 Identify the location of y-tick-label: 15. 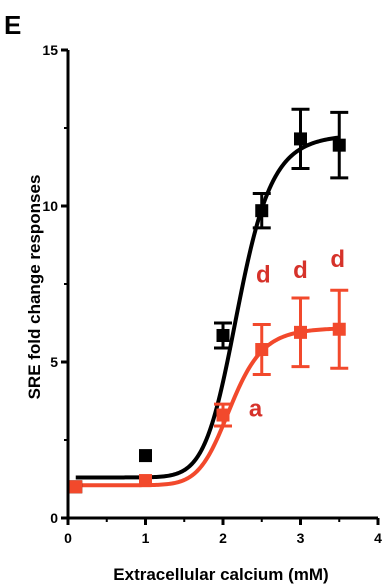
(50, 50).